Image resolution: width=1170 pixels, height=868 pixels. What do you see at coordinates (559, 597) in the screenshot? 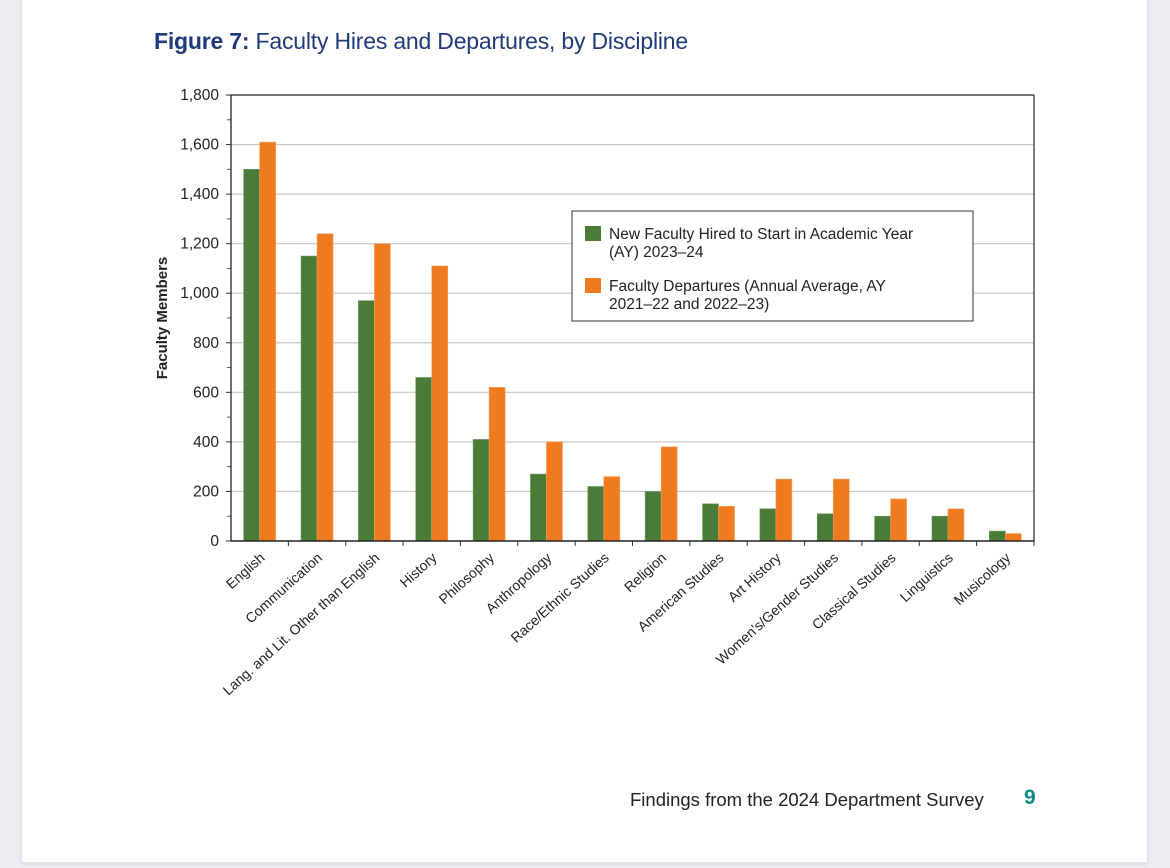
I see `x-tick-label: Race/Ethnic Studies` at bounding box center [559, 597].